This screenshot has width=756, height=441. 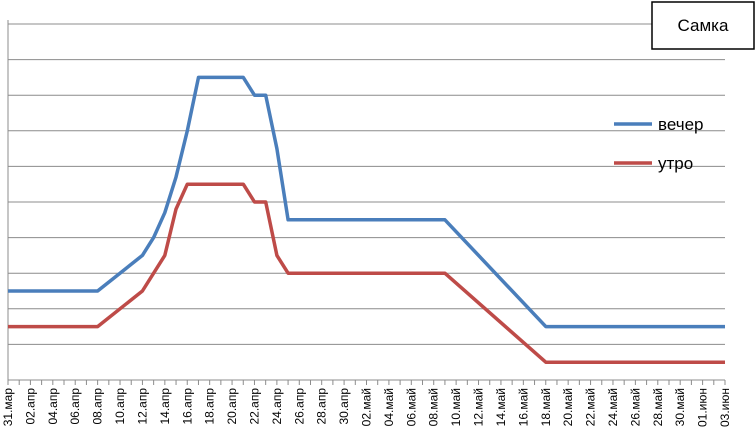 I want to click on x-tick-label: 06.май, so click(x=411, y=407).